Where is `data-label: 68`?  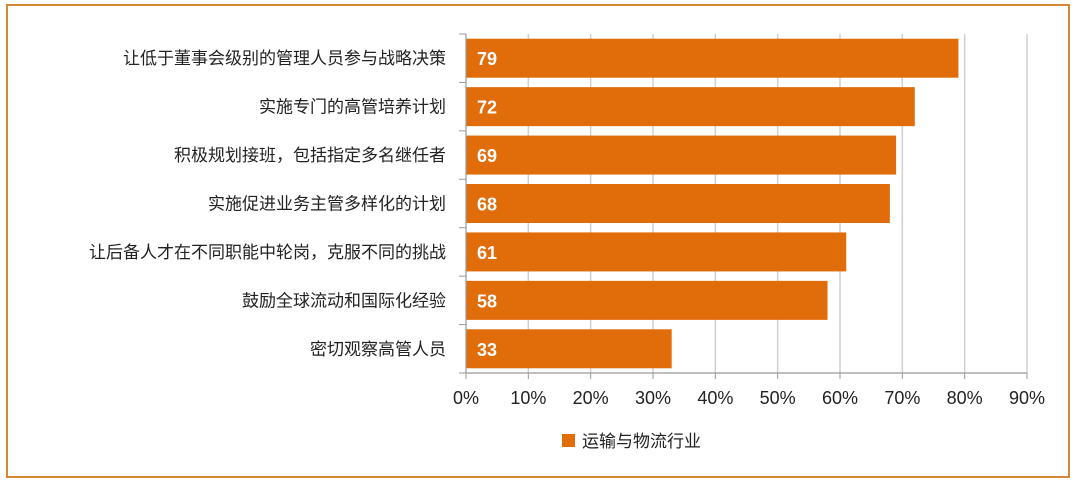
data-label: 68 is located at coordinates (487, 205).